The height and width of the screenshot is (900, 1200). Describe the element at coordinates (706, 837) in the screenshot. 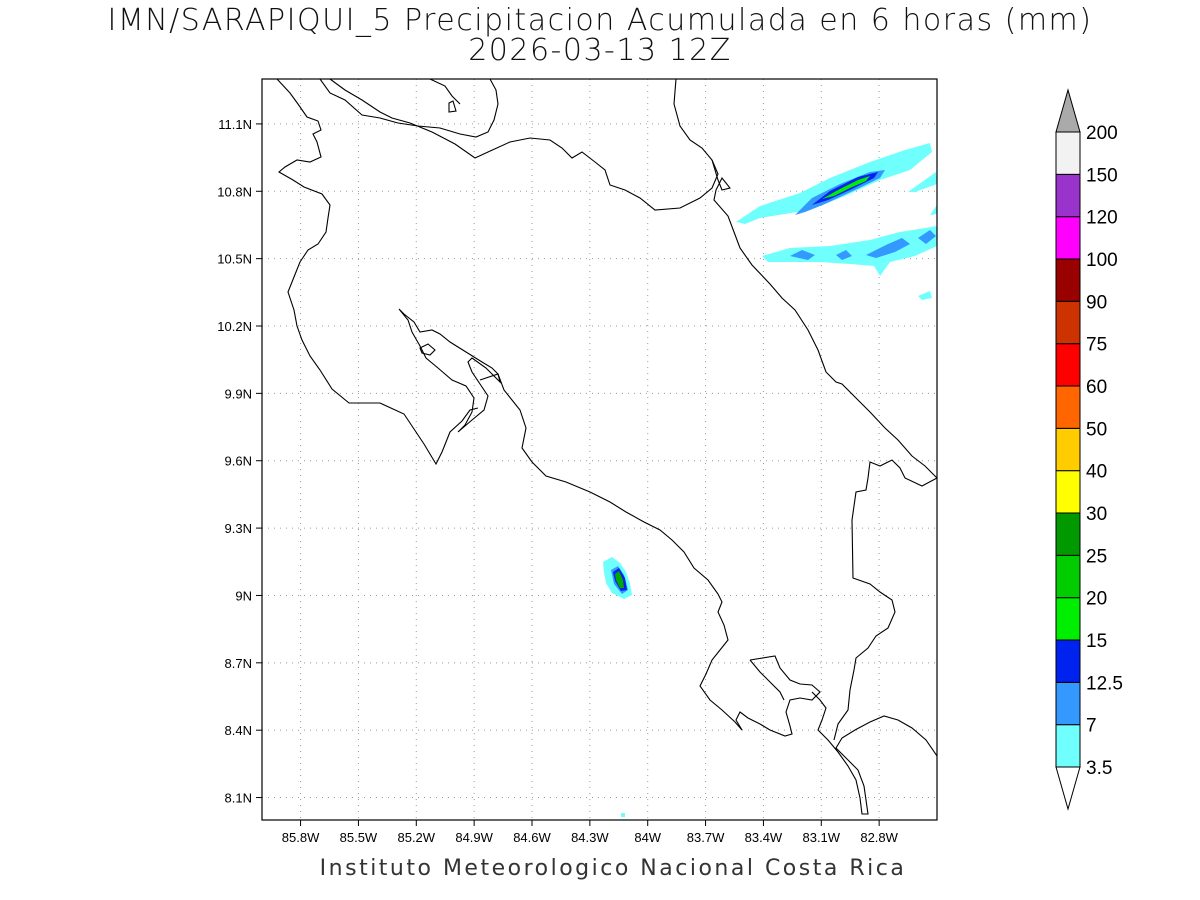

I see `lon-tick-label: 83.7W` at that location.